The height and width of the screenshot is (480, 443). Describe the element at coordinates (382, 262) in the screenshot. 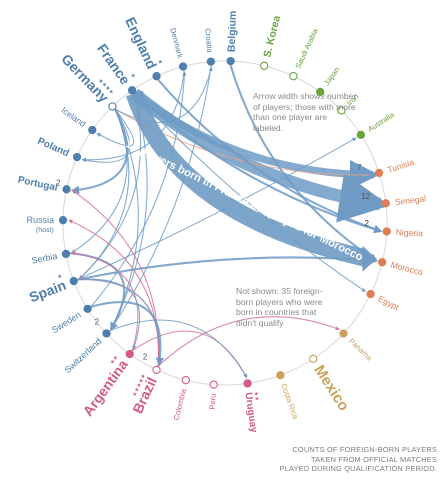

I see `node-morocco` at that location.